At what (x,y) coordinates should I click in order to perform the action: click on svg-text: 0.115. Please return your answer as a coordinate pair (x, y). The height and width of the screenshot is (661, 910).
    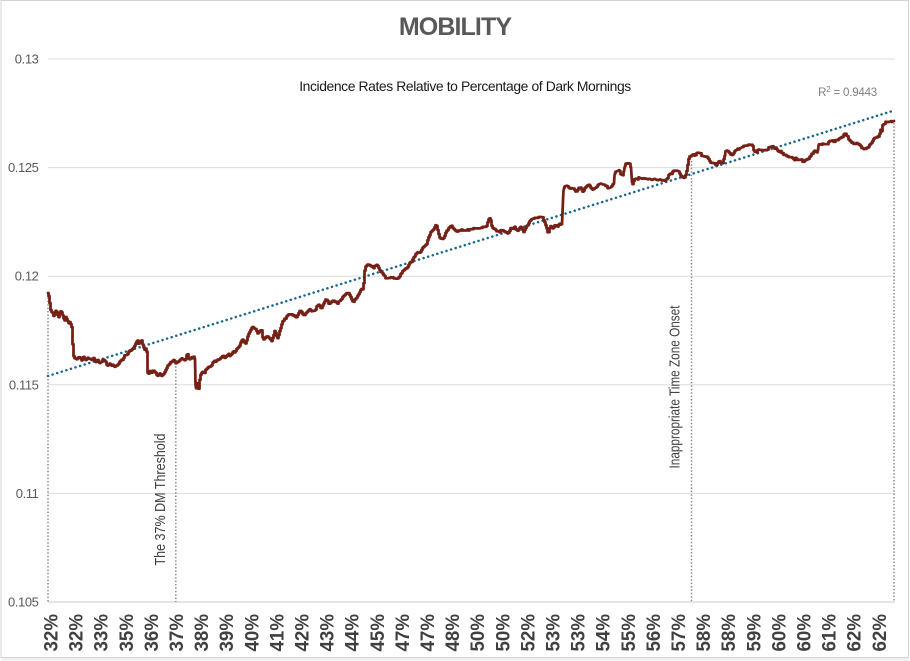
    Looking at the image, I should click on (24, 384).